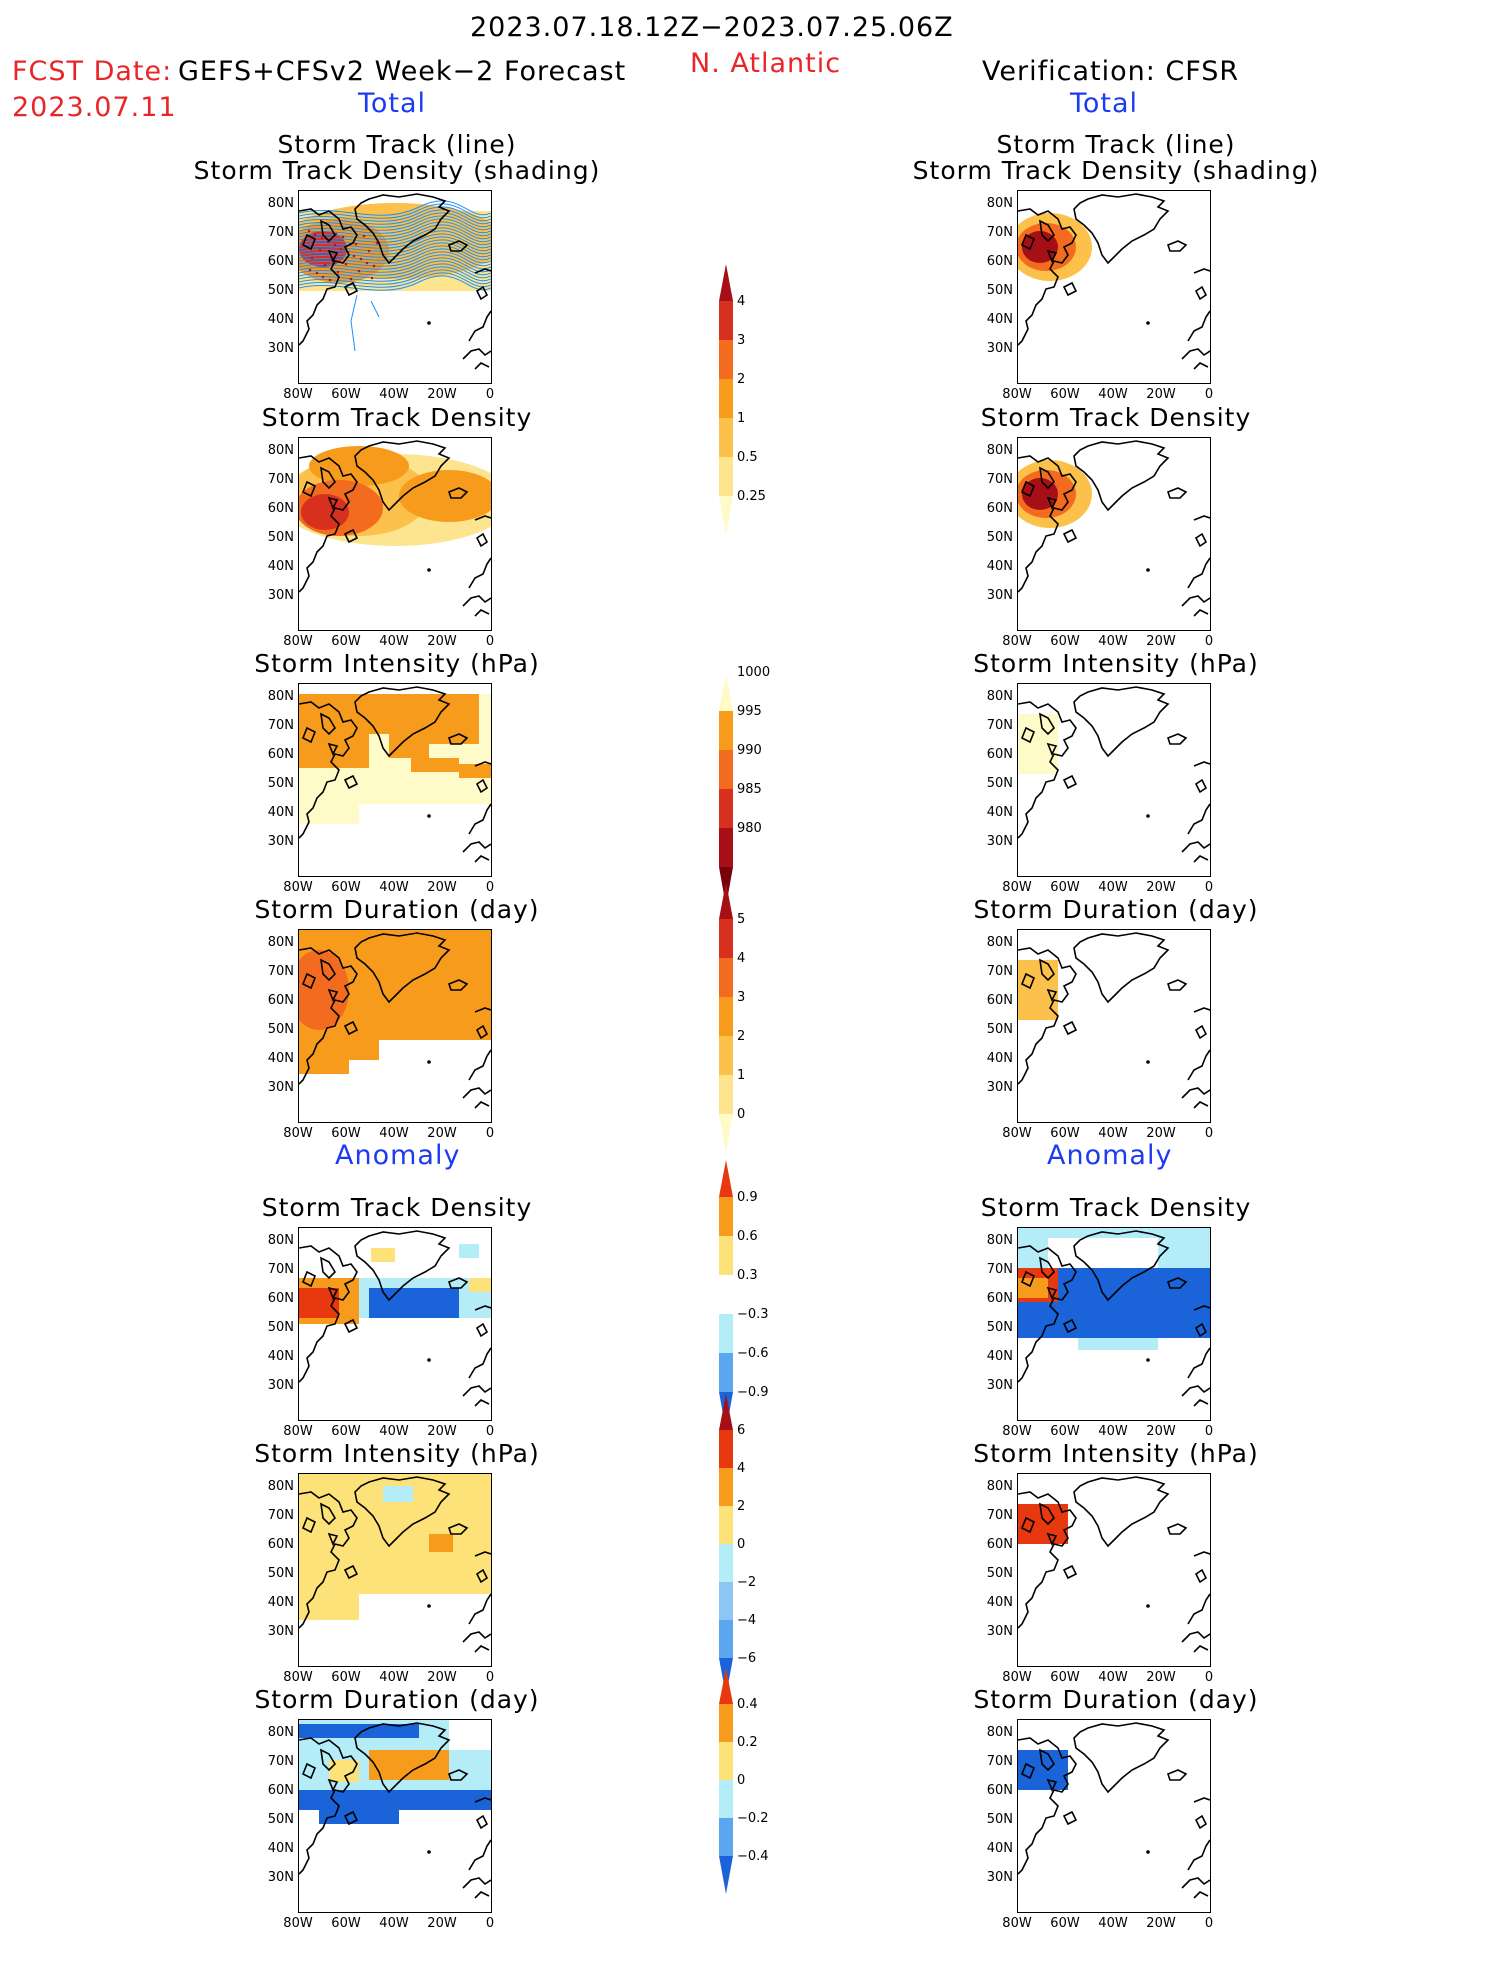  Describe the element at coordinates (1116, 144) in the screenshot. I see `panel-title: Storm Track (line)` at that location.